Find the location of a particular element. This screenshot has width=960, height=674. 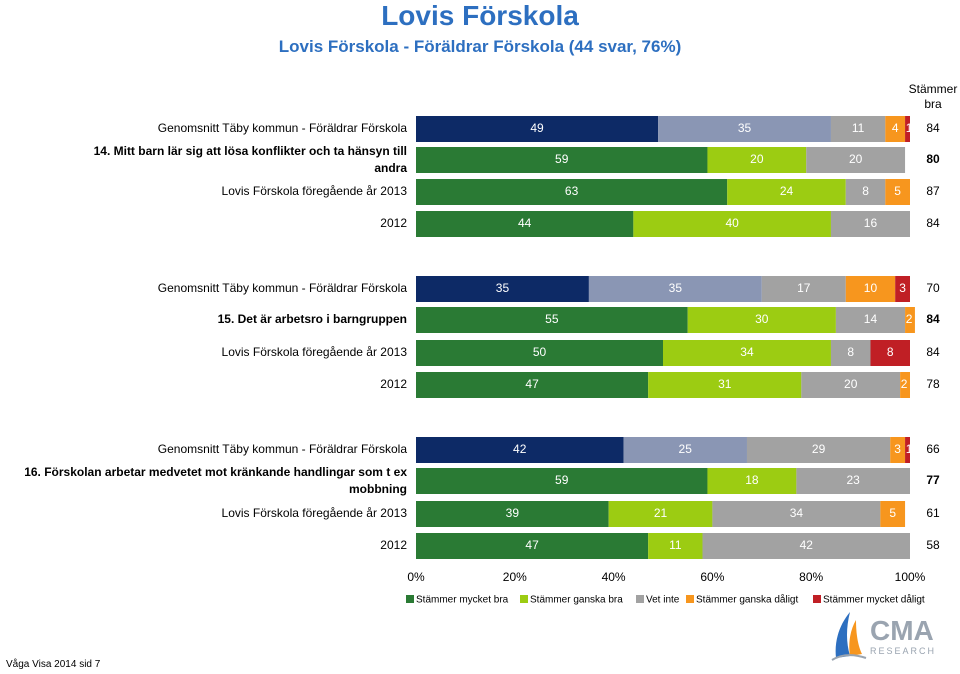

data-label: 34 is located at coordinates (797, 513).